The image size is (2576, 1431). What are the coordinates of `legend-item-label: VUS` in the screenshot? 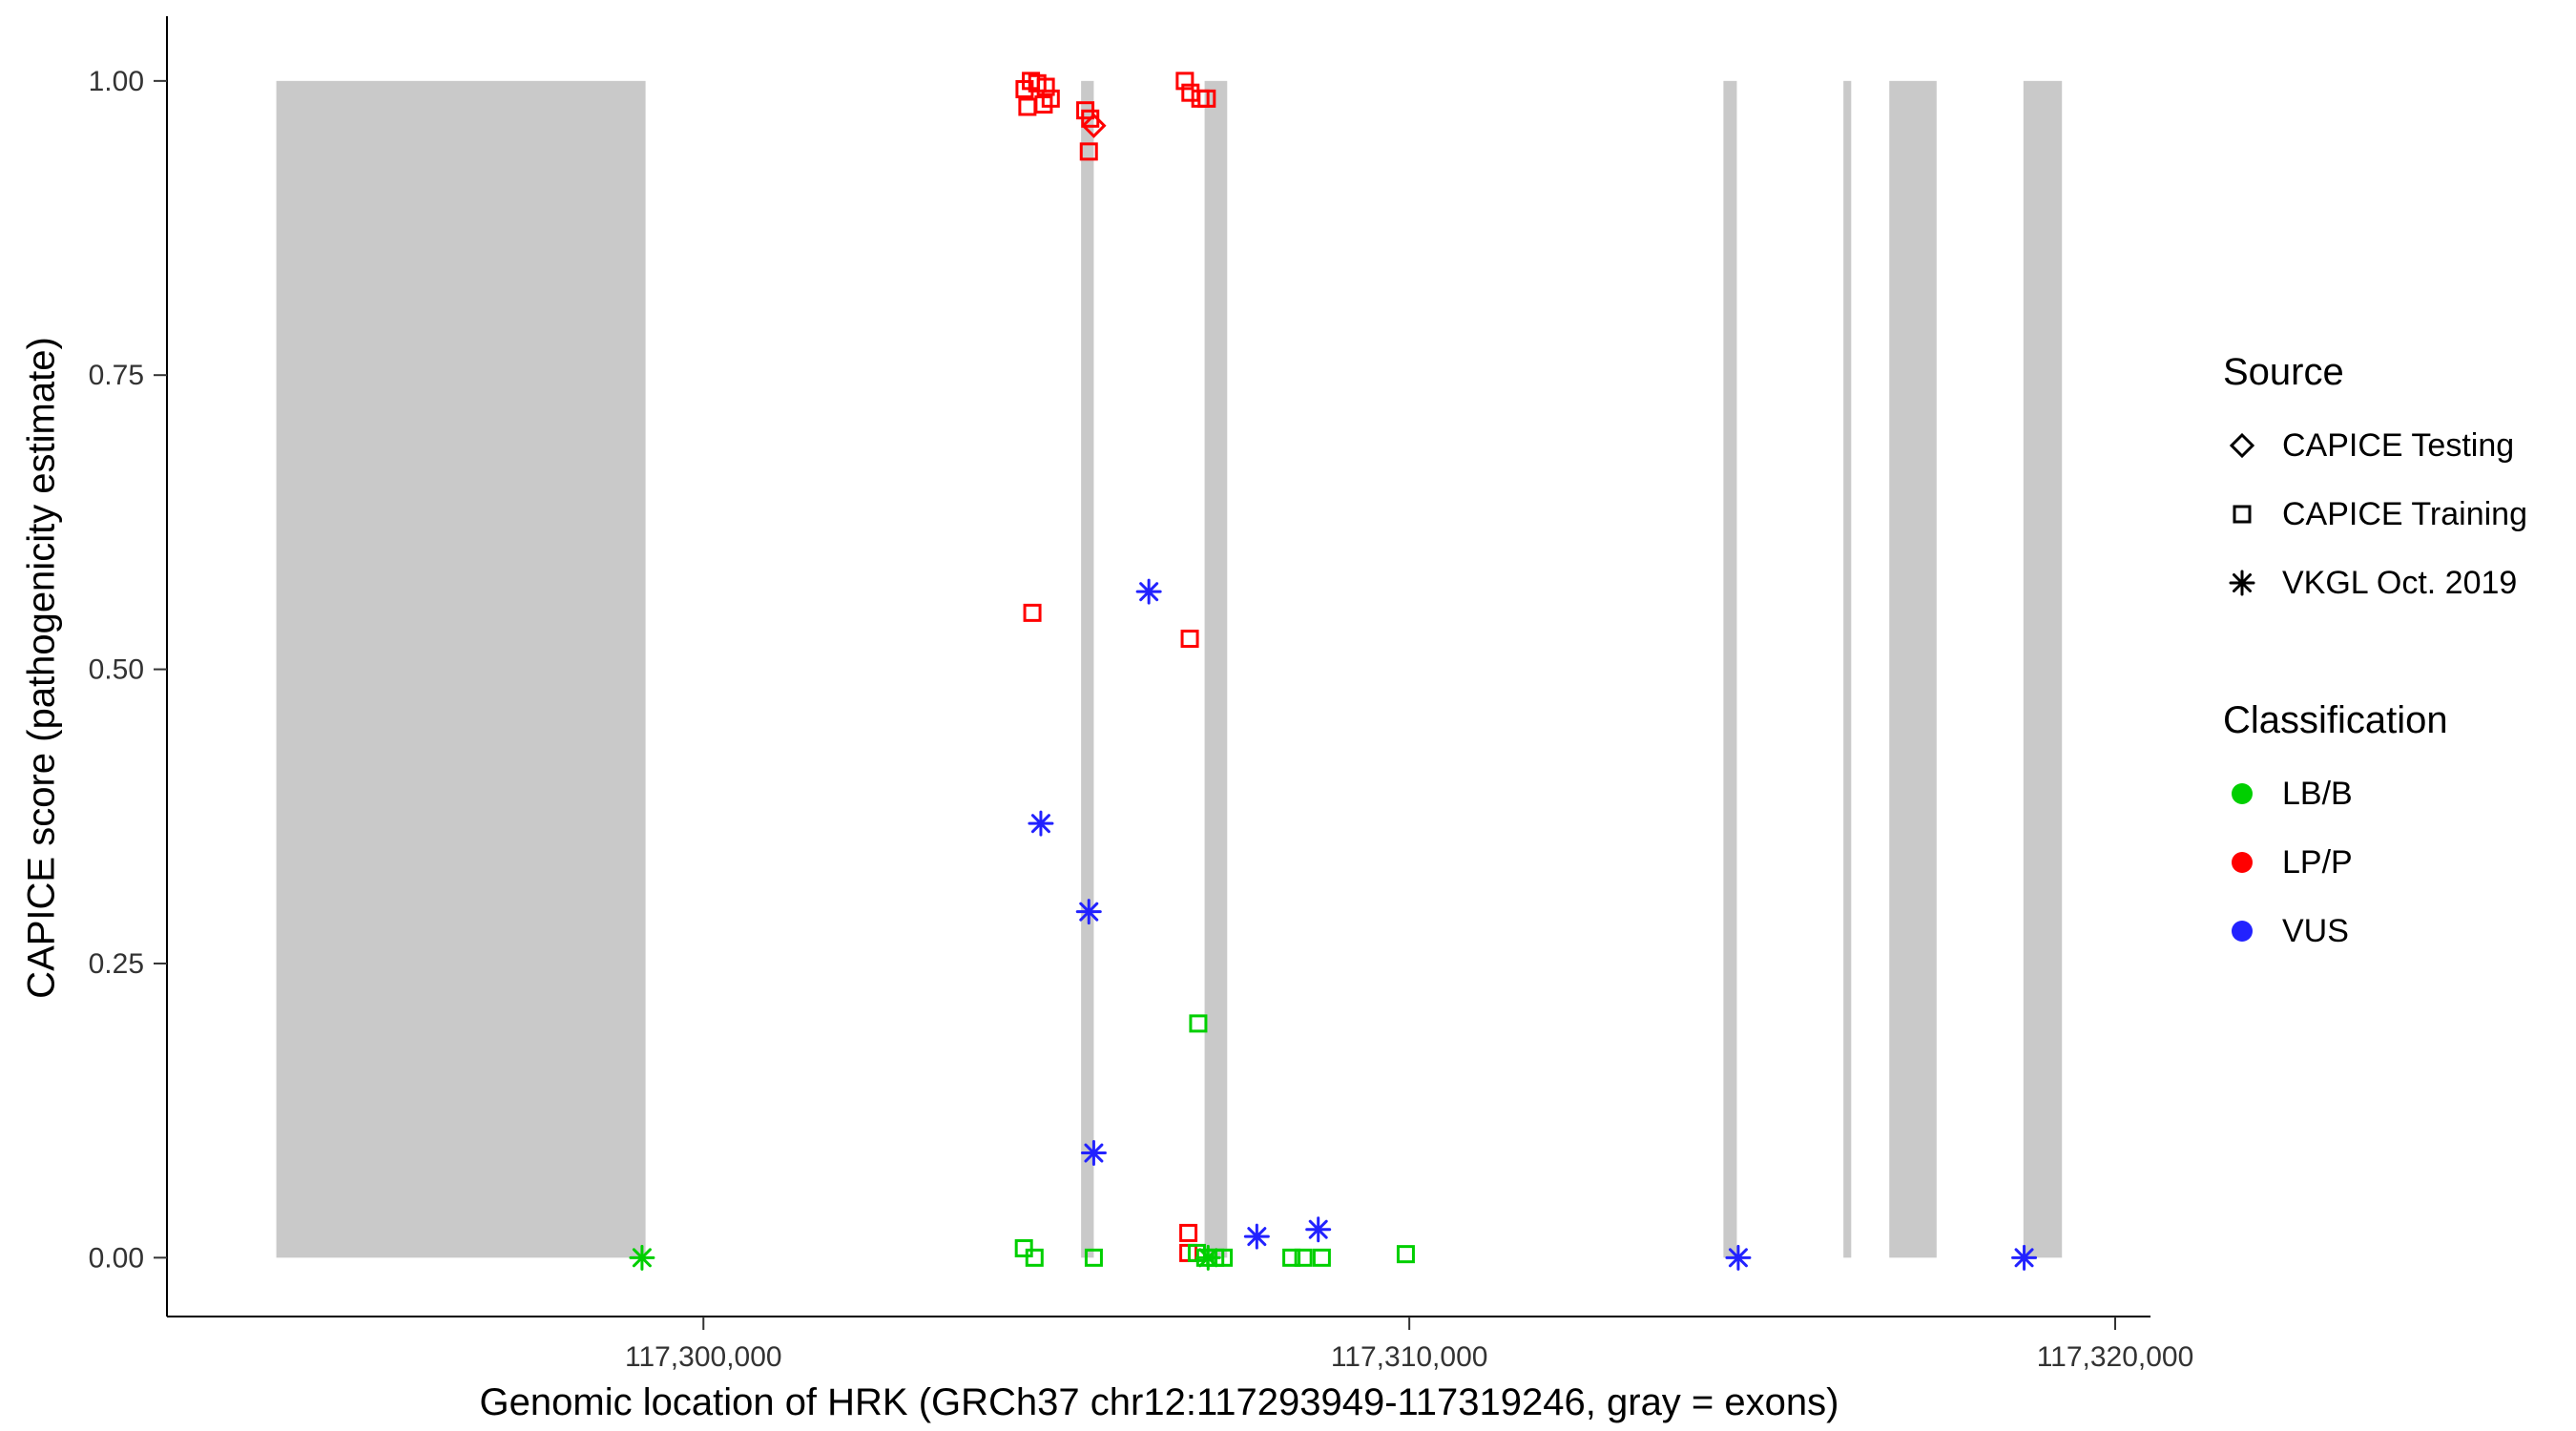 It's located at (2315, 930).